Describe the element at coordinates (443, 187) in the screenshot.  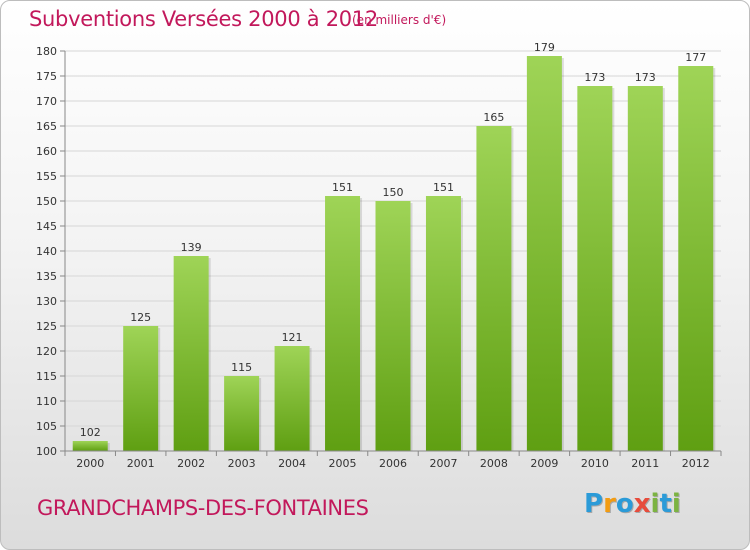
I see `data-label-2007: 151` at that location.